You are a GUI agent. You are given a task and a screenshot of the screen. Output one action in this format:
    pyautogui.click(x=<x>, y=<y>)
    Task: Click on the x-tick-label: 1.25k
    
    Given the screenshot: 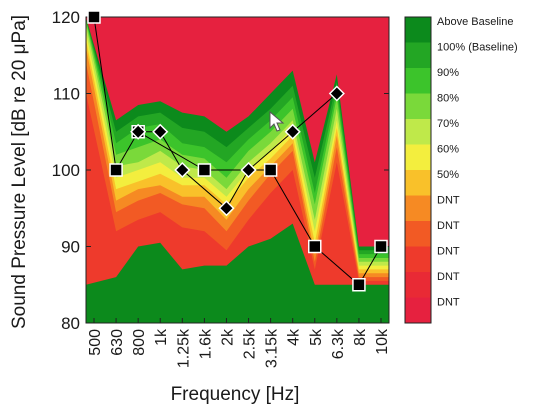 What is the action you would take?
    pyautogui.click(x=183, y=348)
    